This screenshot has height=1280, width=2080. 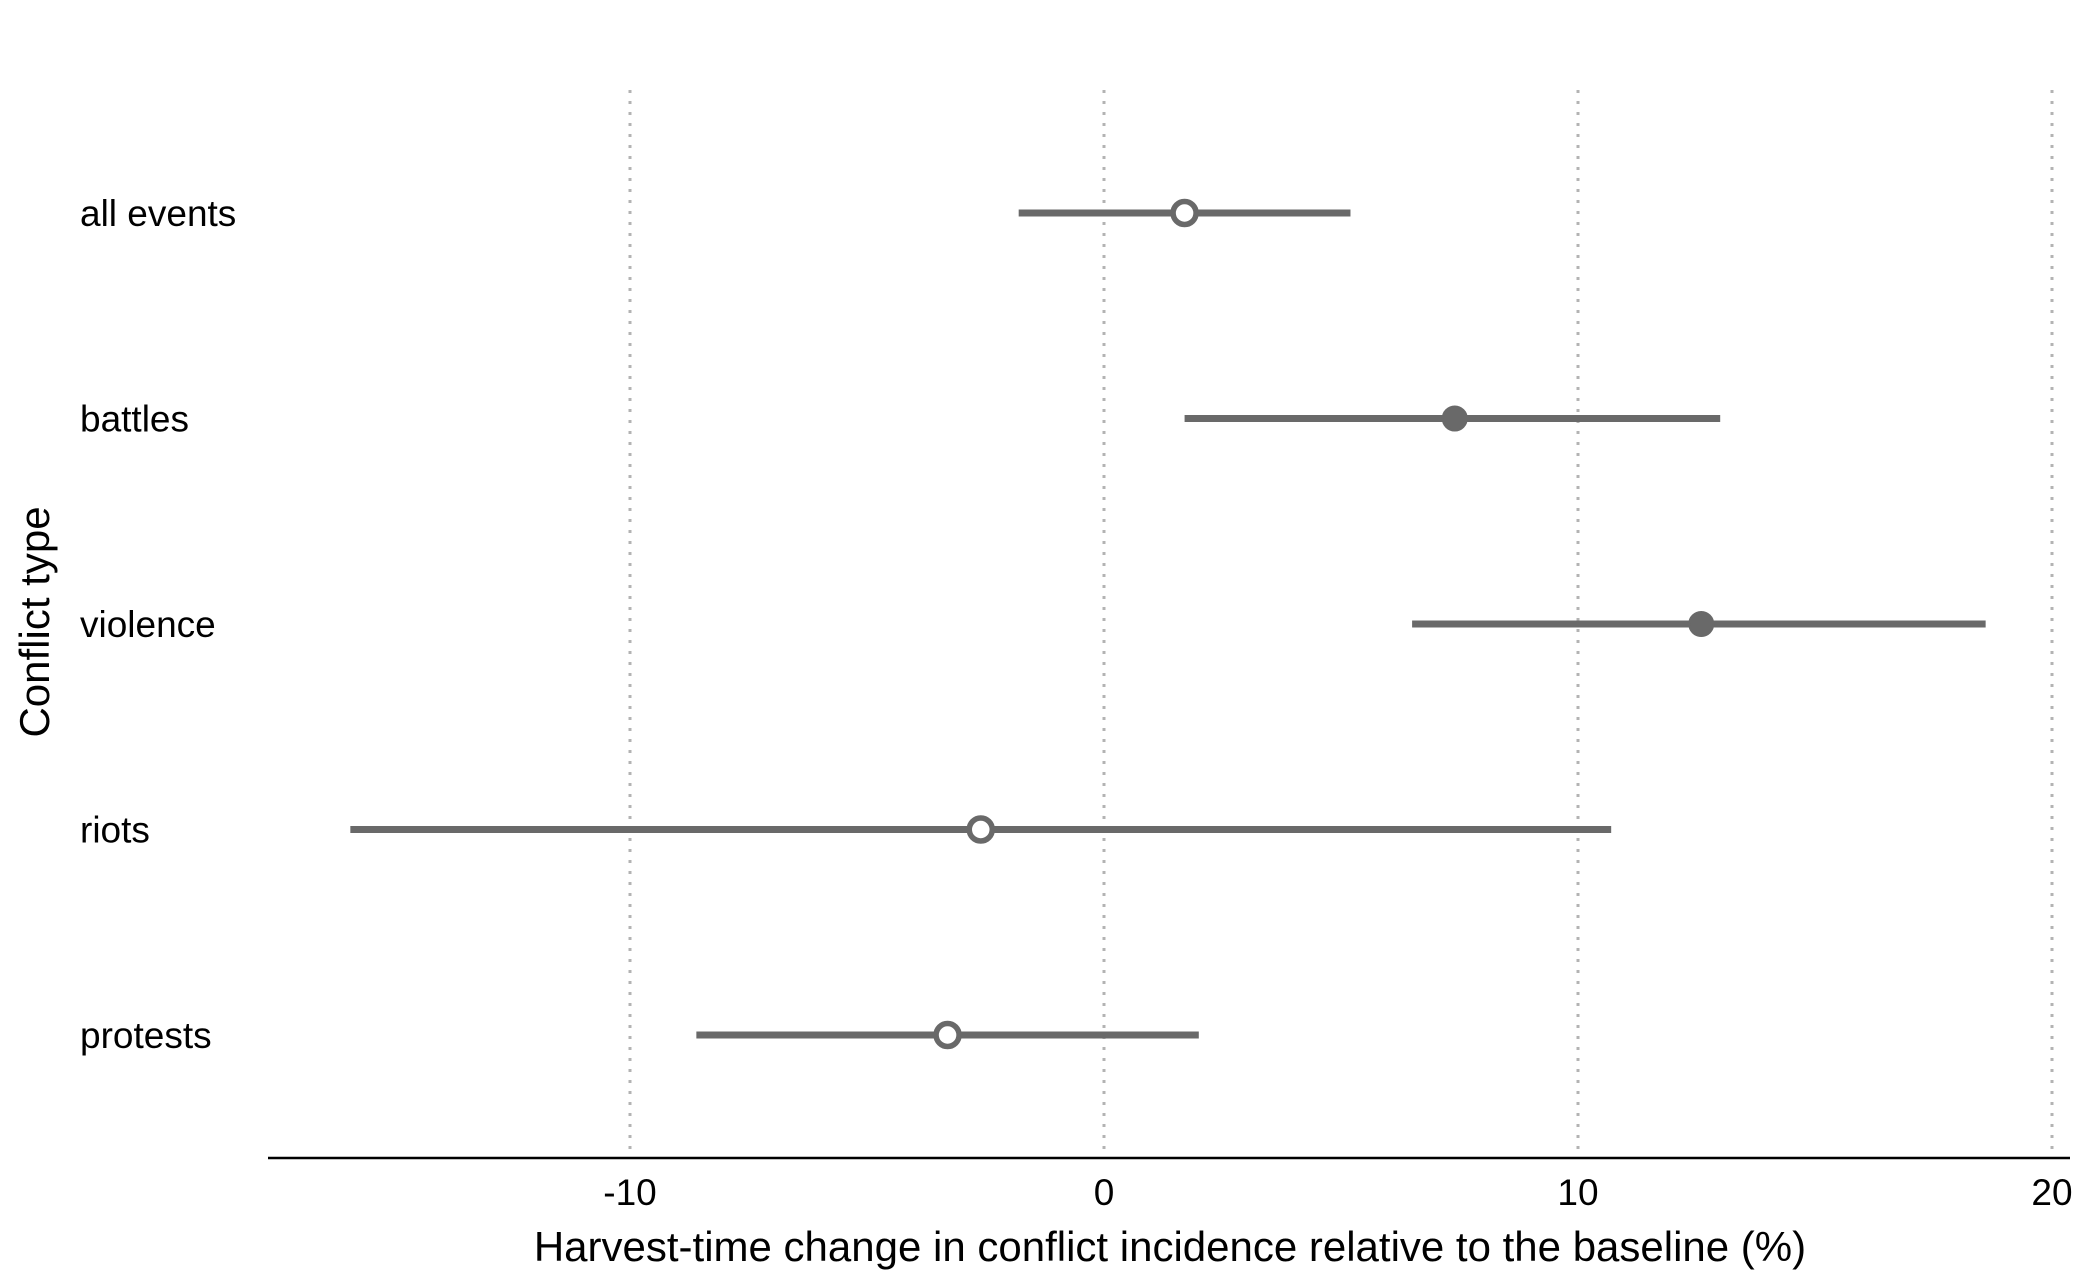 What do you see at coordinates (2051, 1192) in the screenshot?
I see `x-tick-label: 20` at bounding box center [2051, 1192].